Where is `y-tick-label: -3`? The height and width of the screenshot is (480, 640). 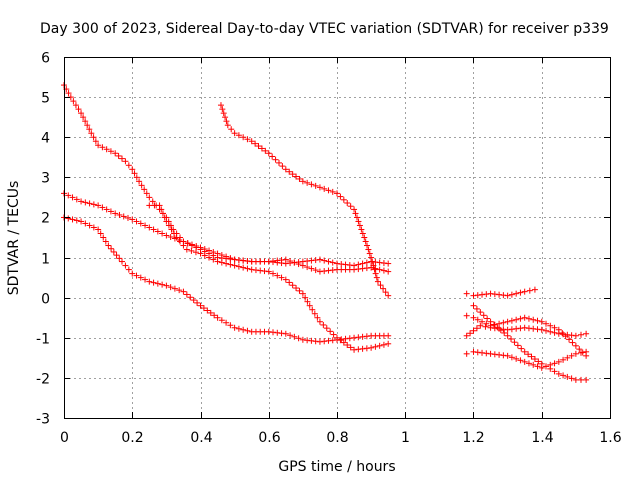
y-tick-label: -3 is located at coordinates (43, 420).